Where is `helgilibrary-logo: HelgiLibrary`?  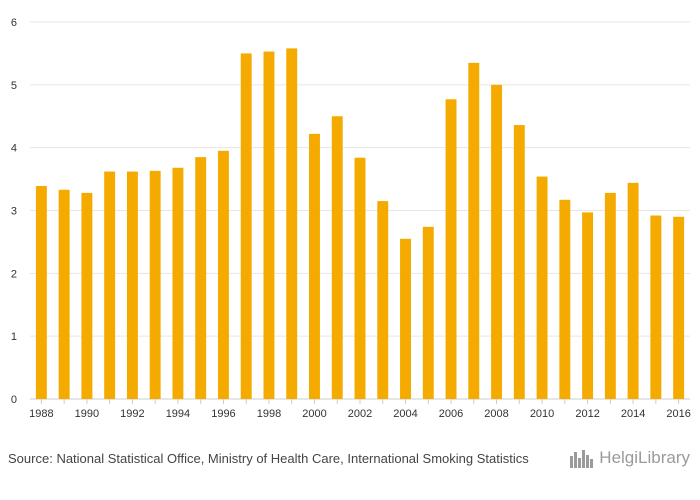
helgilibrary-logo: HelgiLibrary is located at coordinates (629, 458).